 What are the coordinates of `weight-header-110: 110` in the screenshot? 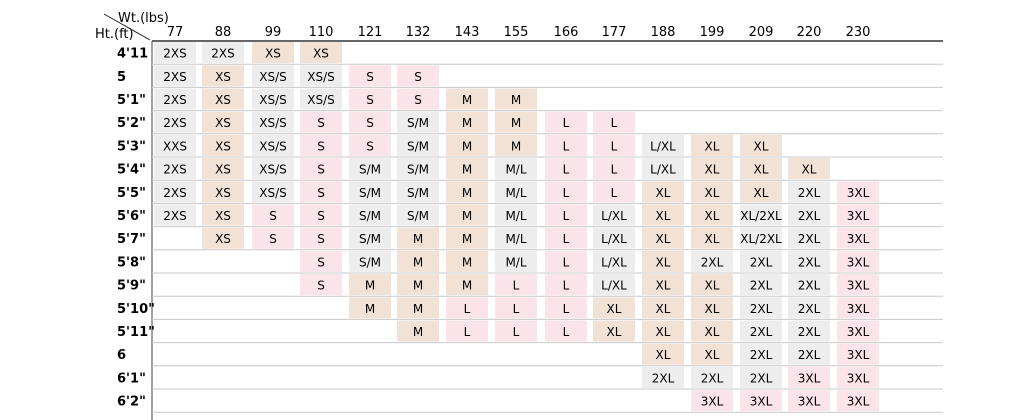 It's located at (321, 32).